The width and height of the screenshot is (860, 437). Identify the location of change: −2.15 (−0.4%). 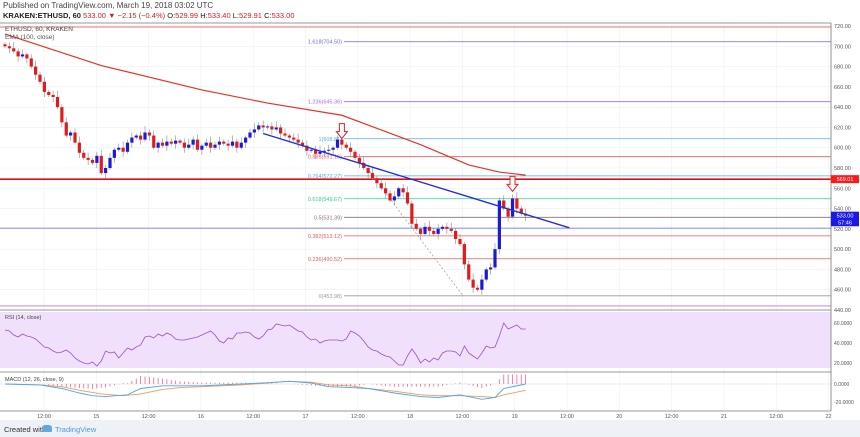
(141, 15).